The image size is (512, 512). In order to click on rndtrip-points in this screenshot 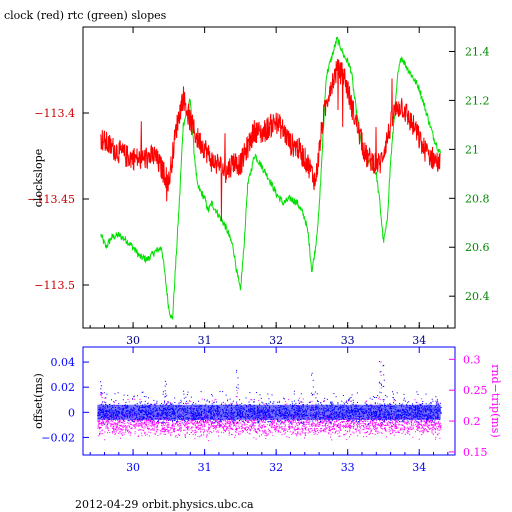, I will do `click(269, 401)`.